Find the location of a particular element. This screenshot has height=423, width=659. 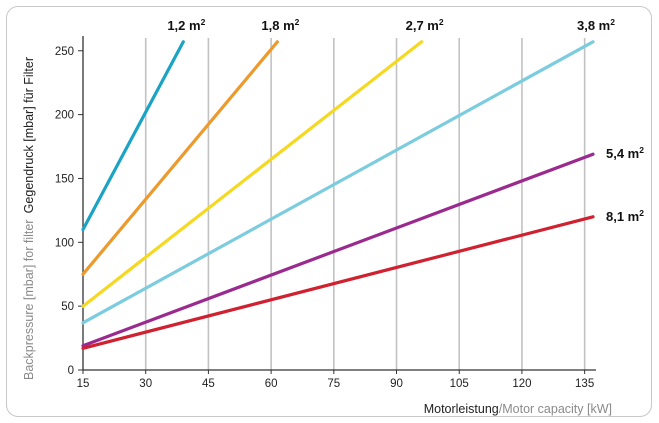

y-axis-label-en: Backpressure [mbar] for filter is located at coordinates (29, 300).